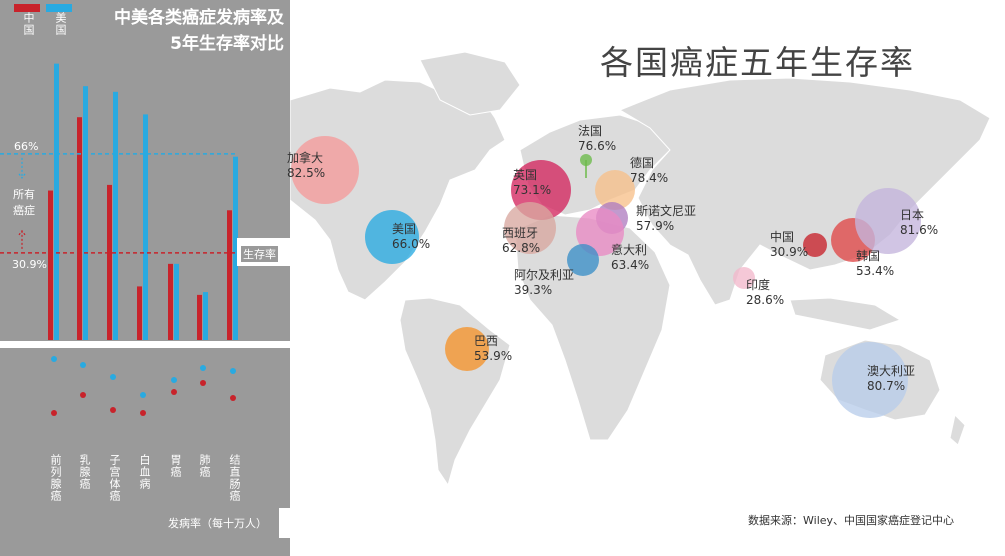 The height and width of the screenshot is (556, 1005). I want to click on left-title-line2: 5年生存率对比, so click(227, 44).